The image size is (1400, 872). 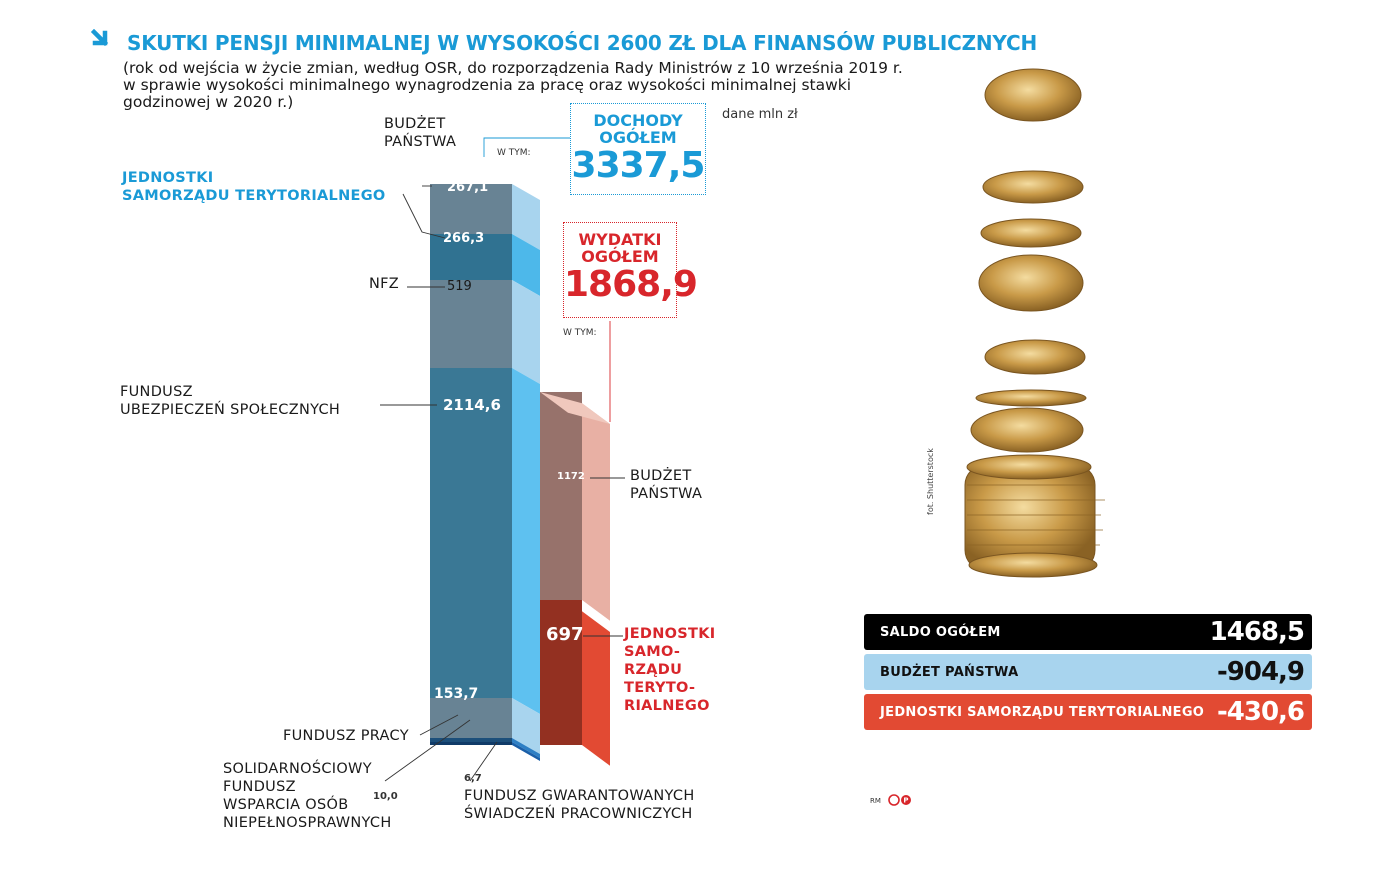 I want to click on expense-value-budzet: 1172, so click(x=571, y=476).